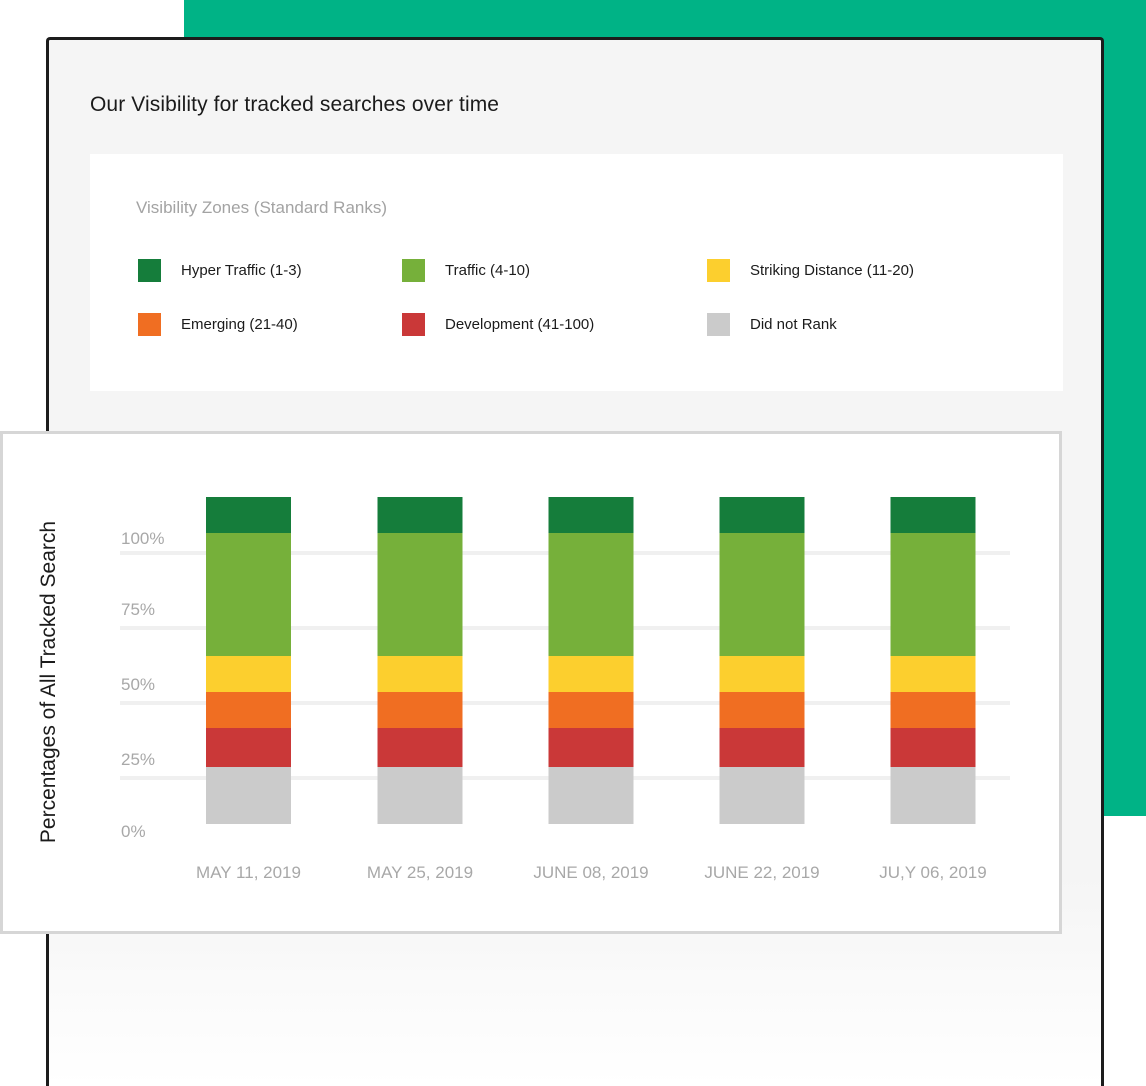 This screenshot has height=1086, width=1146. Describe the element at coordinates (138, 684) in the screenshot. I see `y-tick-label: 50%` at that location.